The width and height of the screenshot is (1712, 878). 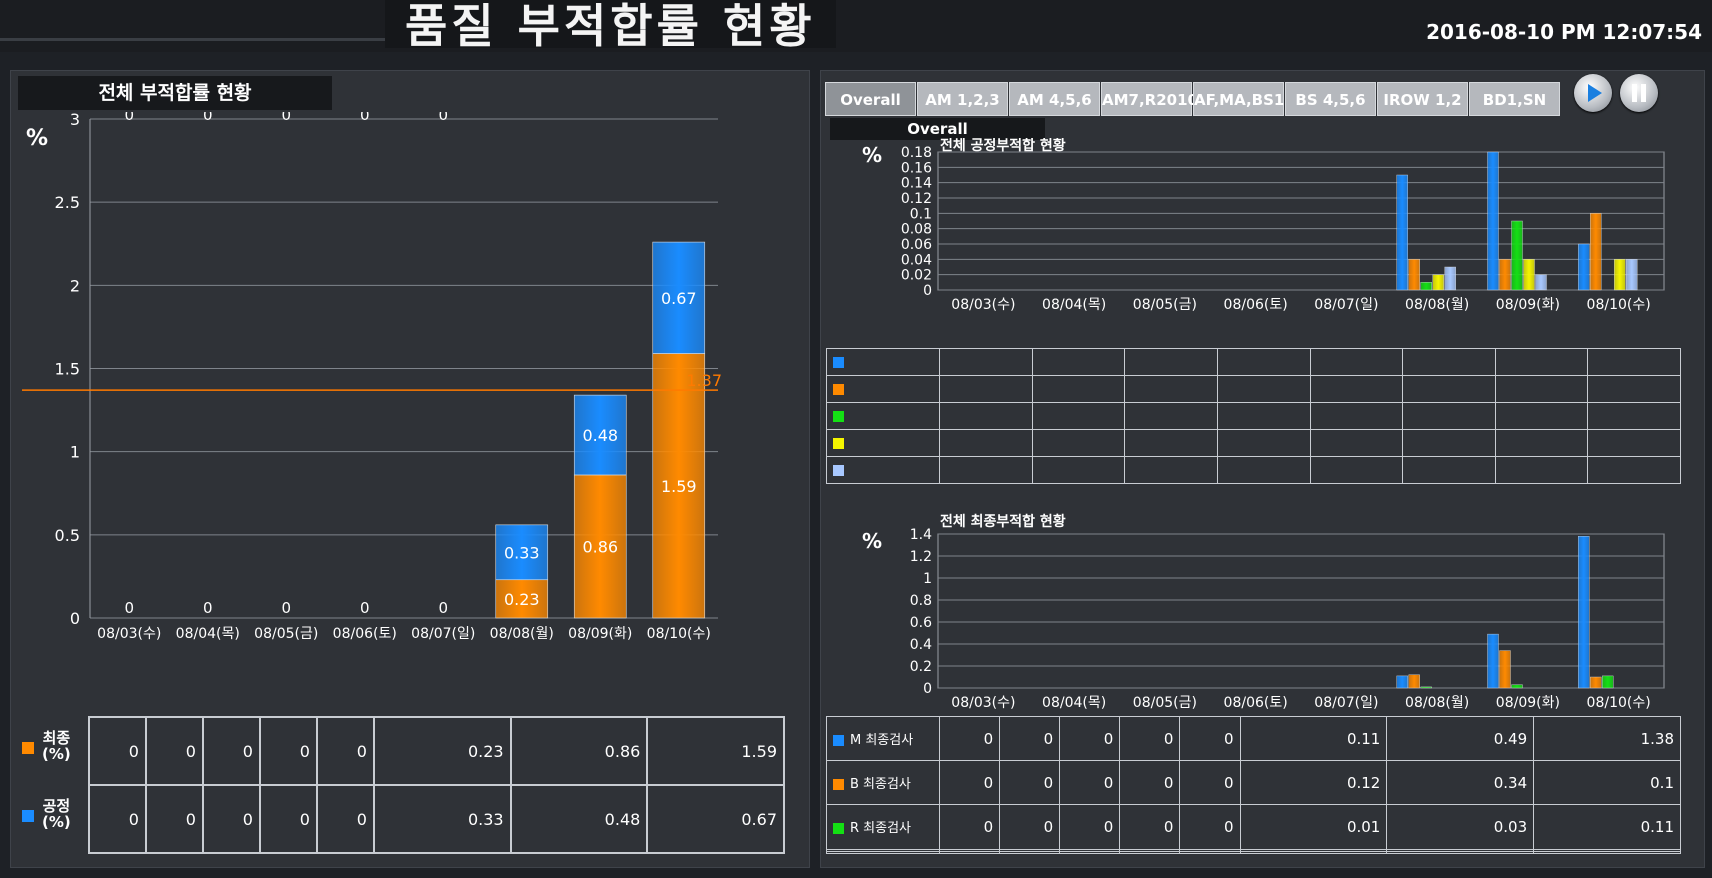 I want to click on top-zero-label: 0, so click(x=208, y=118).